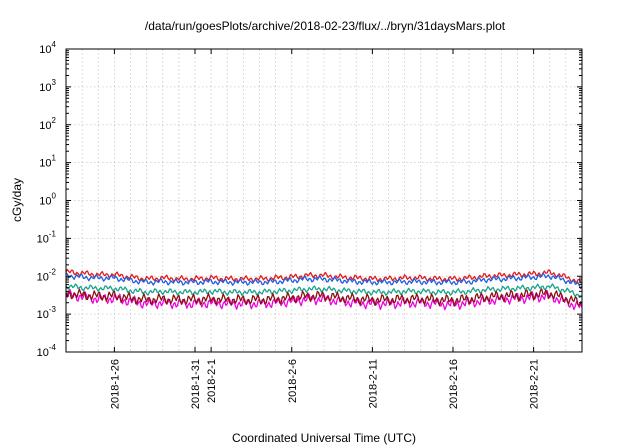  I want to click on x-tick-label: 2018-2-1, so click(212, 381).